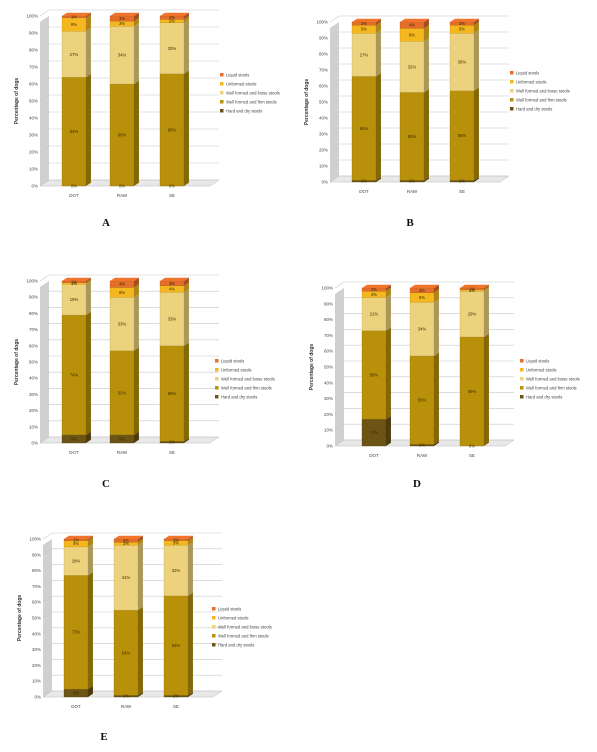  I want to click on y-tick-label: 80%, so click(323, 54).